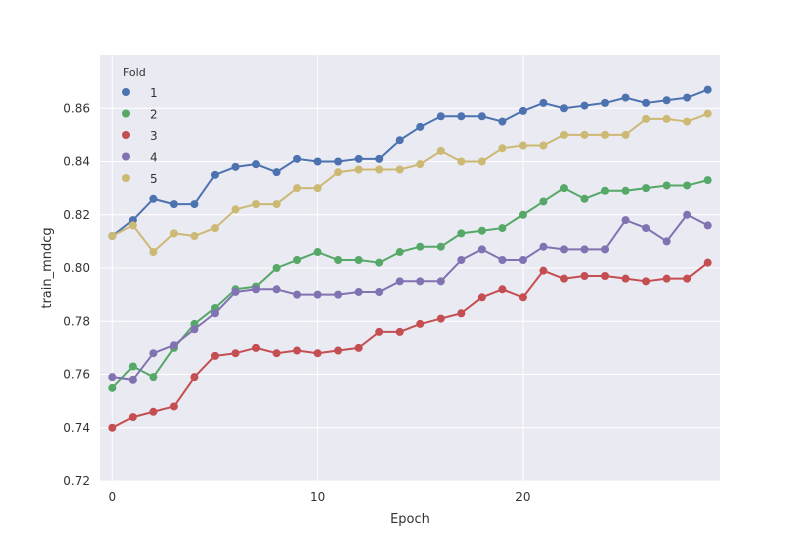  I want to click on x-tick-label: 10, so click(317, 497).